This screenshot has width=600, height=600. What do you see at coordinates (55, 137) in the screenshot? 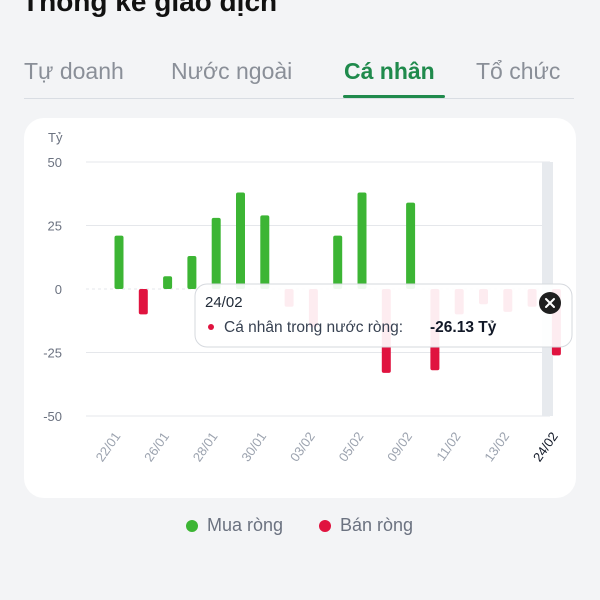
I see `y-axis-unit: Tỷ` at bounding box center [55, 137].